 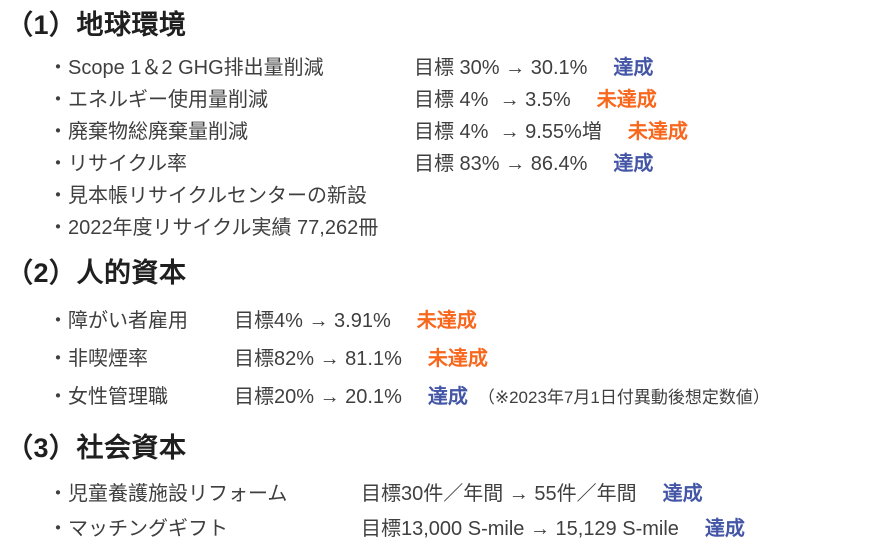 What do you see at coordinates (520, 529) in the screenshot?
I see `kpi-target: 目標13,000 S-mile → 15,129 S-mile` at bounding box center [520, 529].